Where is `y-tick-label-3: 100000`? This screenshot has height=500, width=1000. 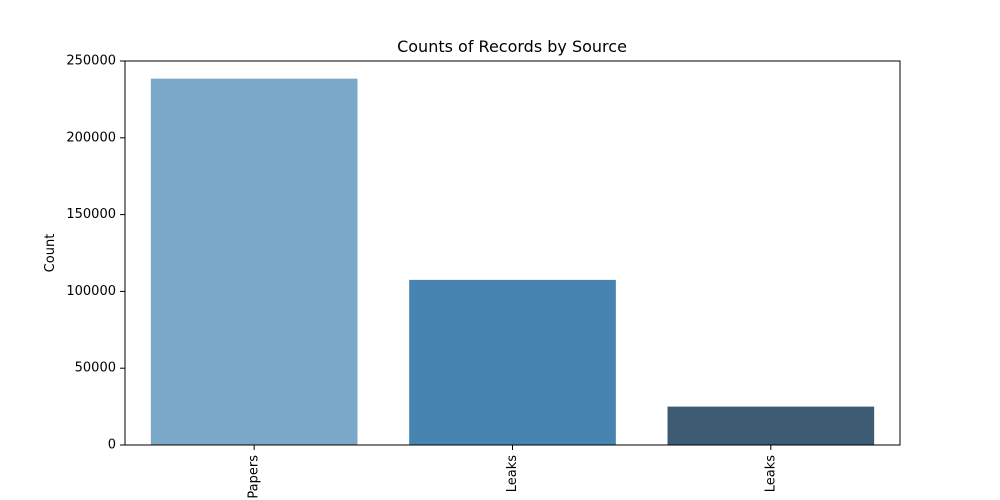
y-tick-label-3: 100000 is located at coordinates (91, 291).